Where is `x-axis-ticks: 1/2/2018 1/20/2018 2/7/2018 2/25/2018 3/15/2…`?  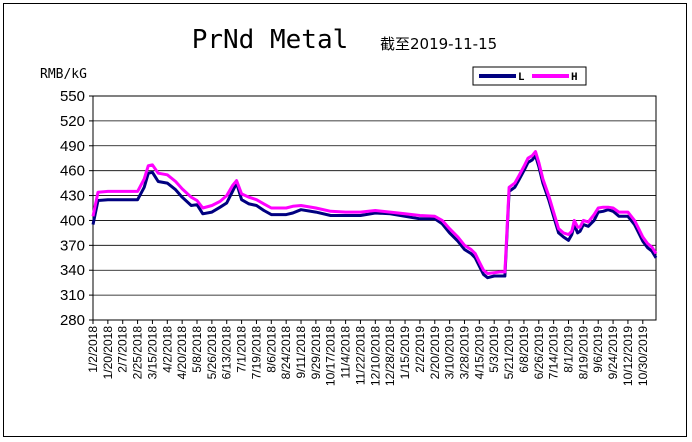 x-axis-ticks: 1/2/2018 1/20/2018 2/7/2018 2/25/2018 3/15/2… is located at coordinates (368, 353).